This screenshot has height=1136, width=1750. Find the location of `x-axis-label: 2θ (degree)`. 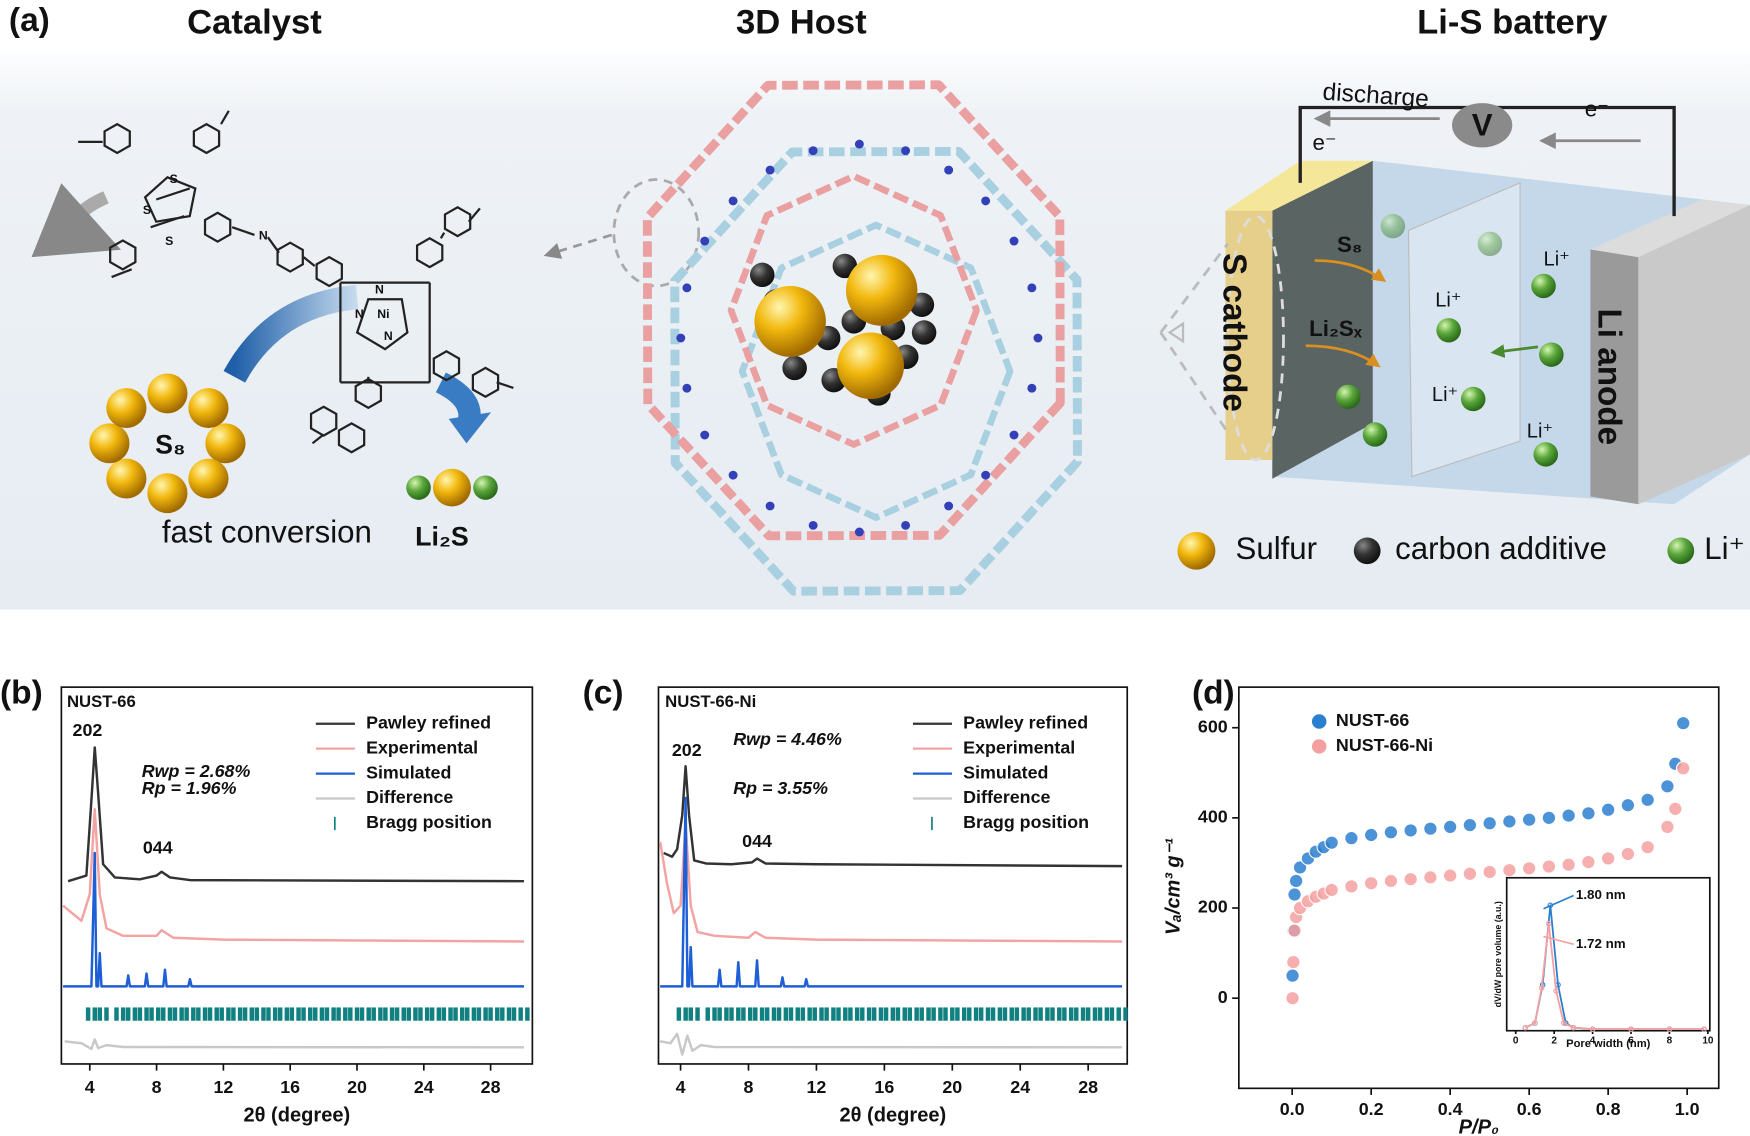

x-axis-label: 2θ (degree) is located at coordinates (296, 1115).